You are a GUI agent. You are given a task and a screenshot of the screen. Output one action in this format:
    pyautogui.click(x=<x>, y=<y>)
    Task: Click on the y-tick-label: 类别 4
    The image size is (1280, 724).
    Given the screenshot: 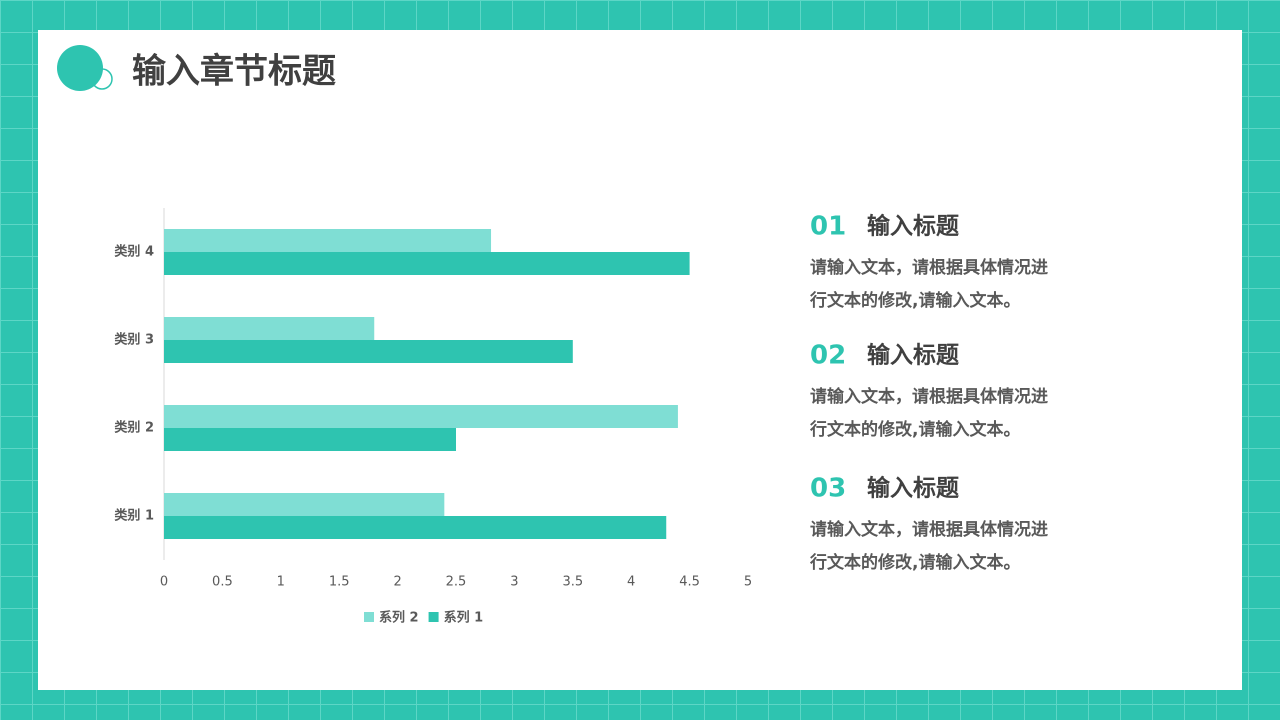 What is the action you would take?
    pyautogui.click(x=134, y=252)
    